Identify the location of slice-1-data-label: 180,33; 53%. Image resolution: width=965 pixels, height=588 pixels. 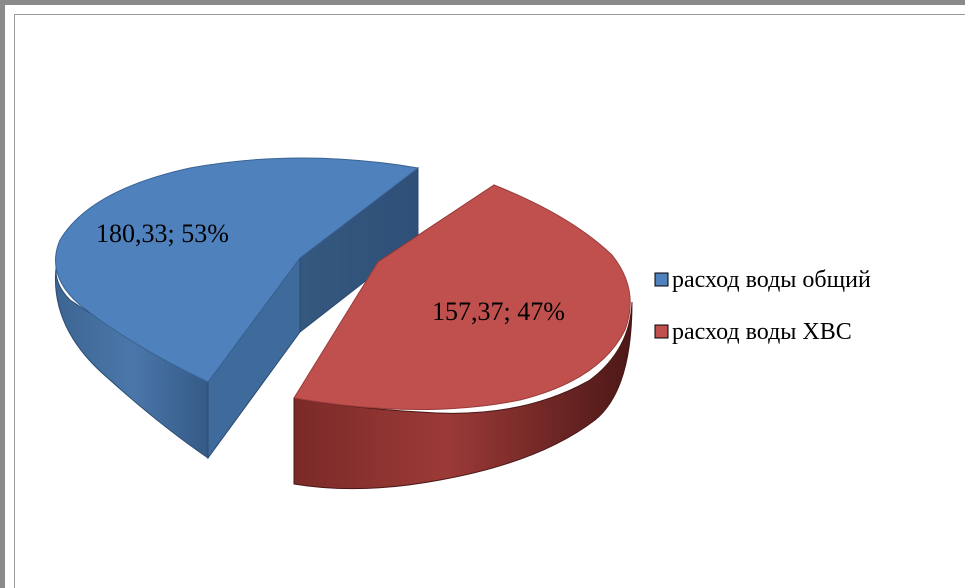
(162, 233).